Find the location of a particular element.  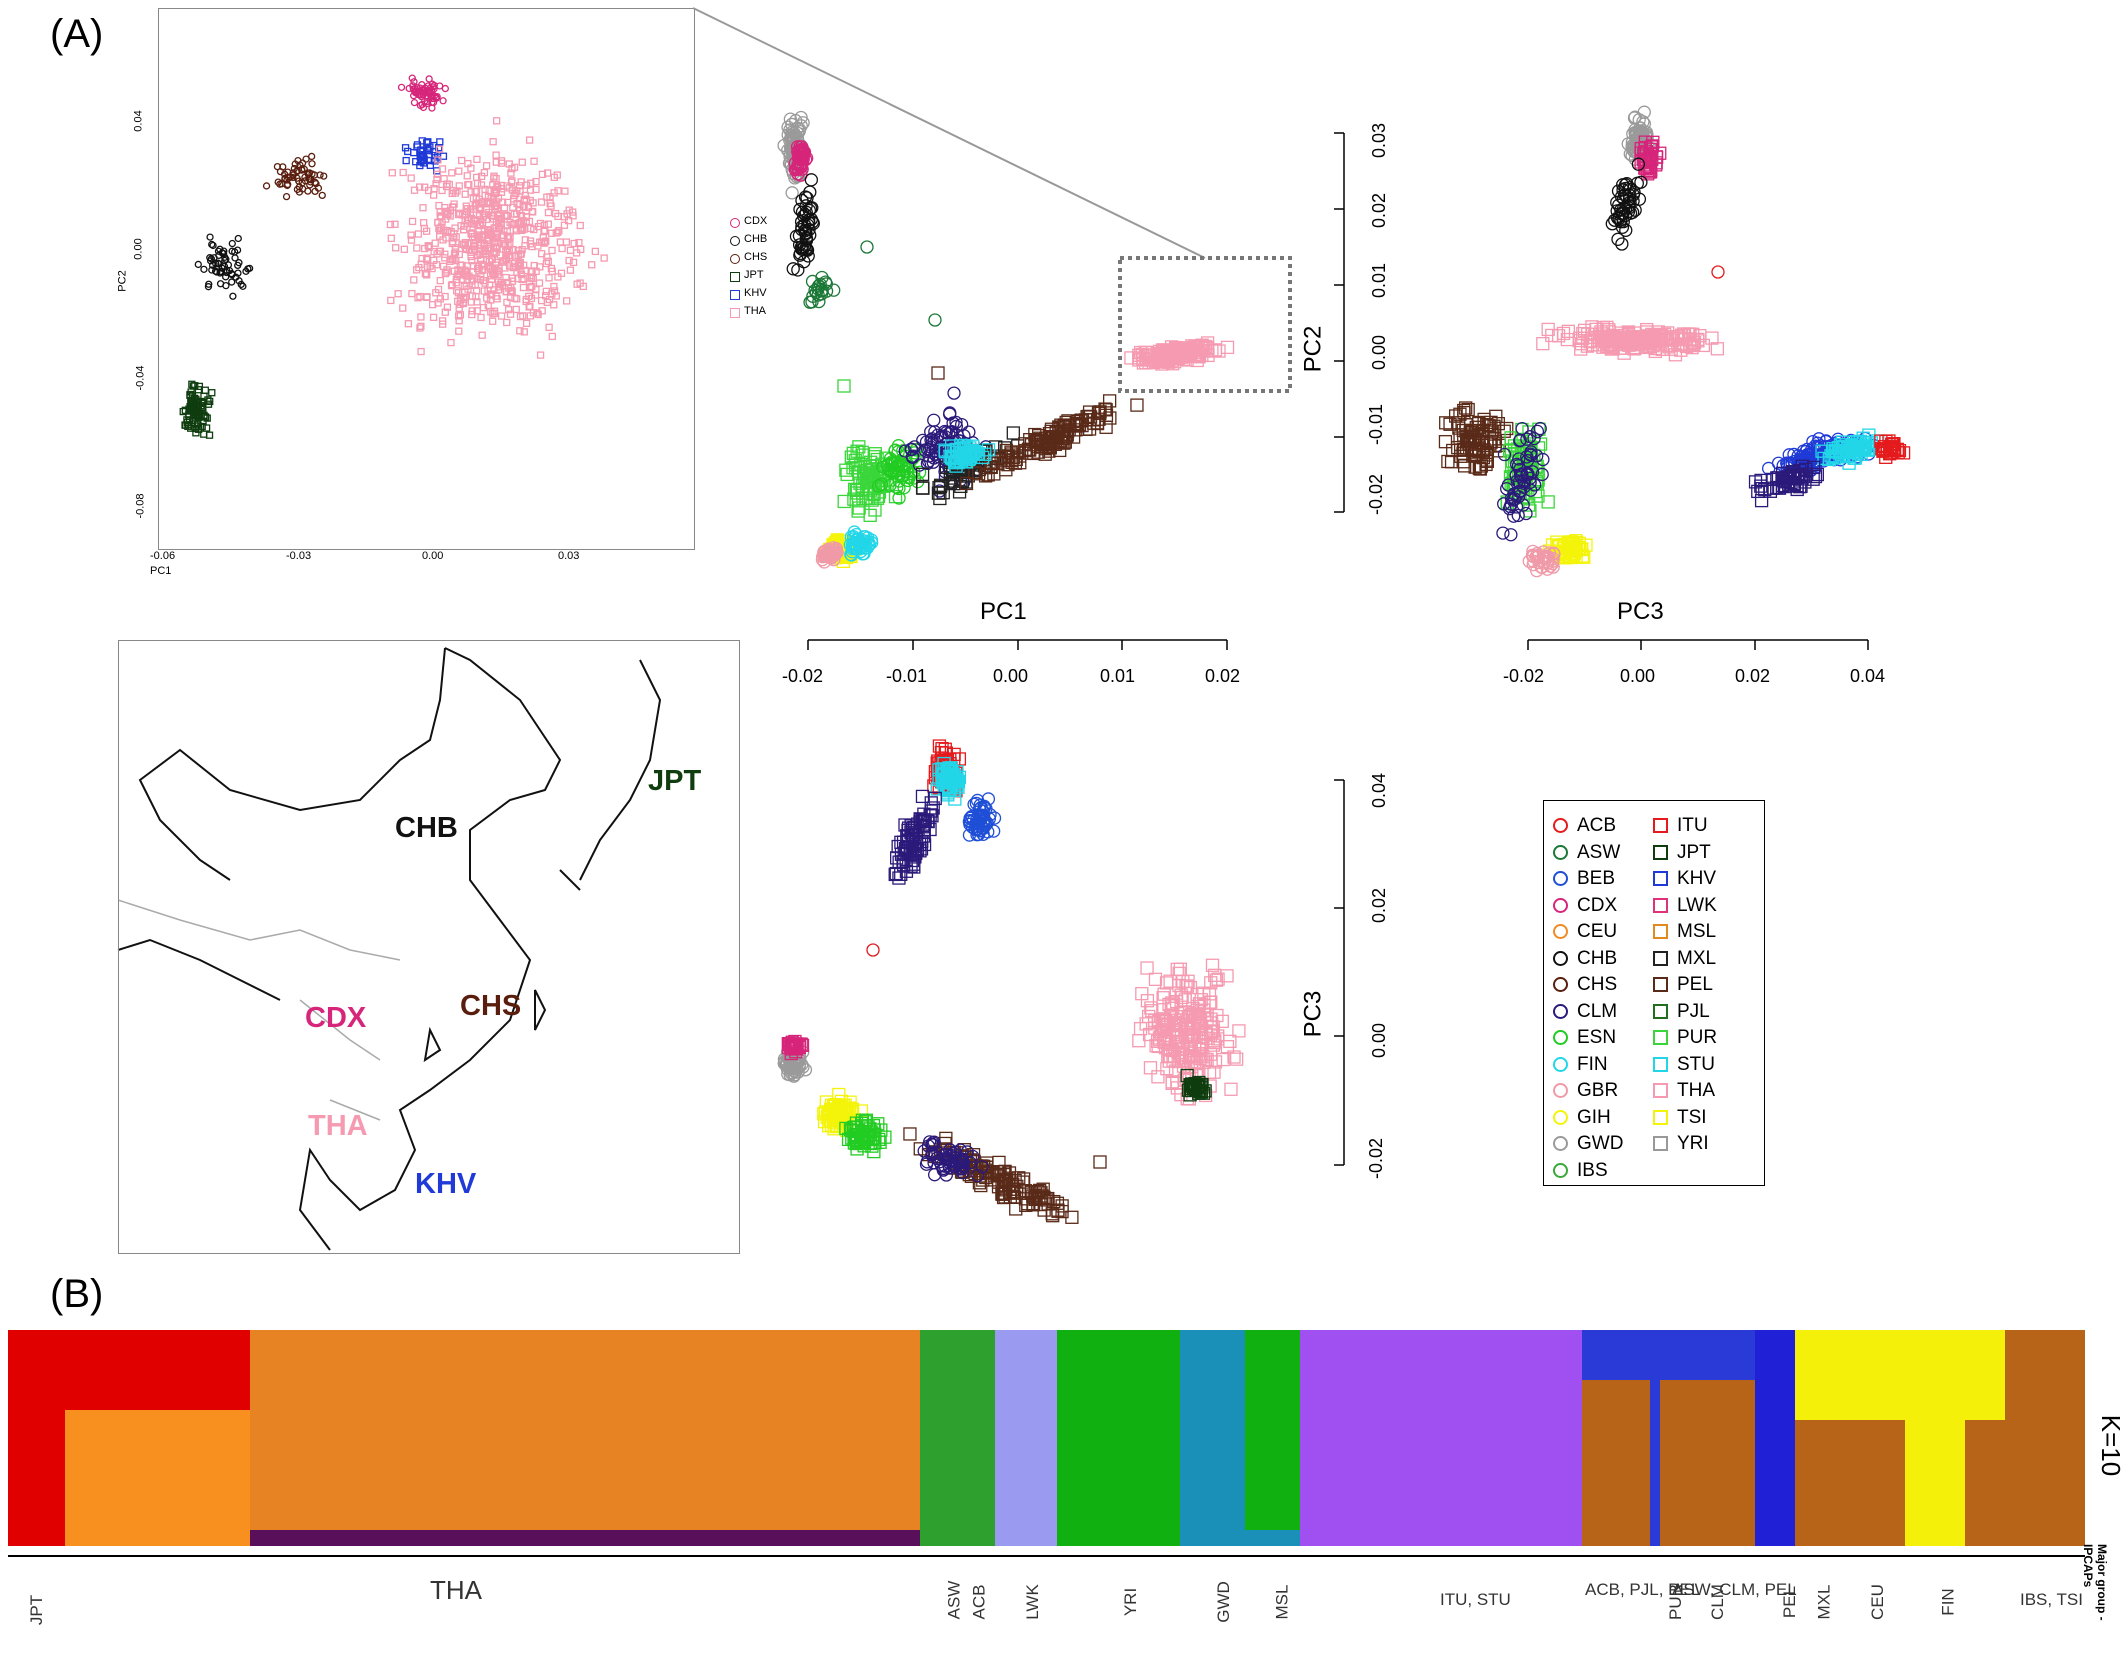

pc32-point-mxl is located at coordinates (1770, 491).